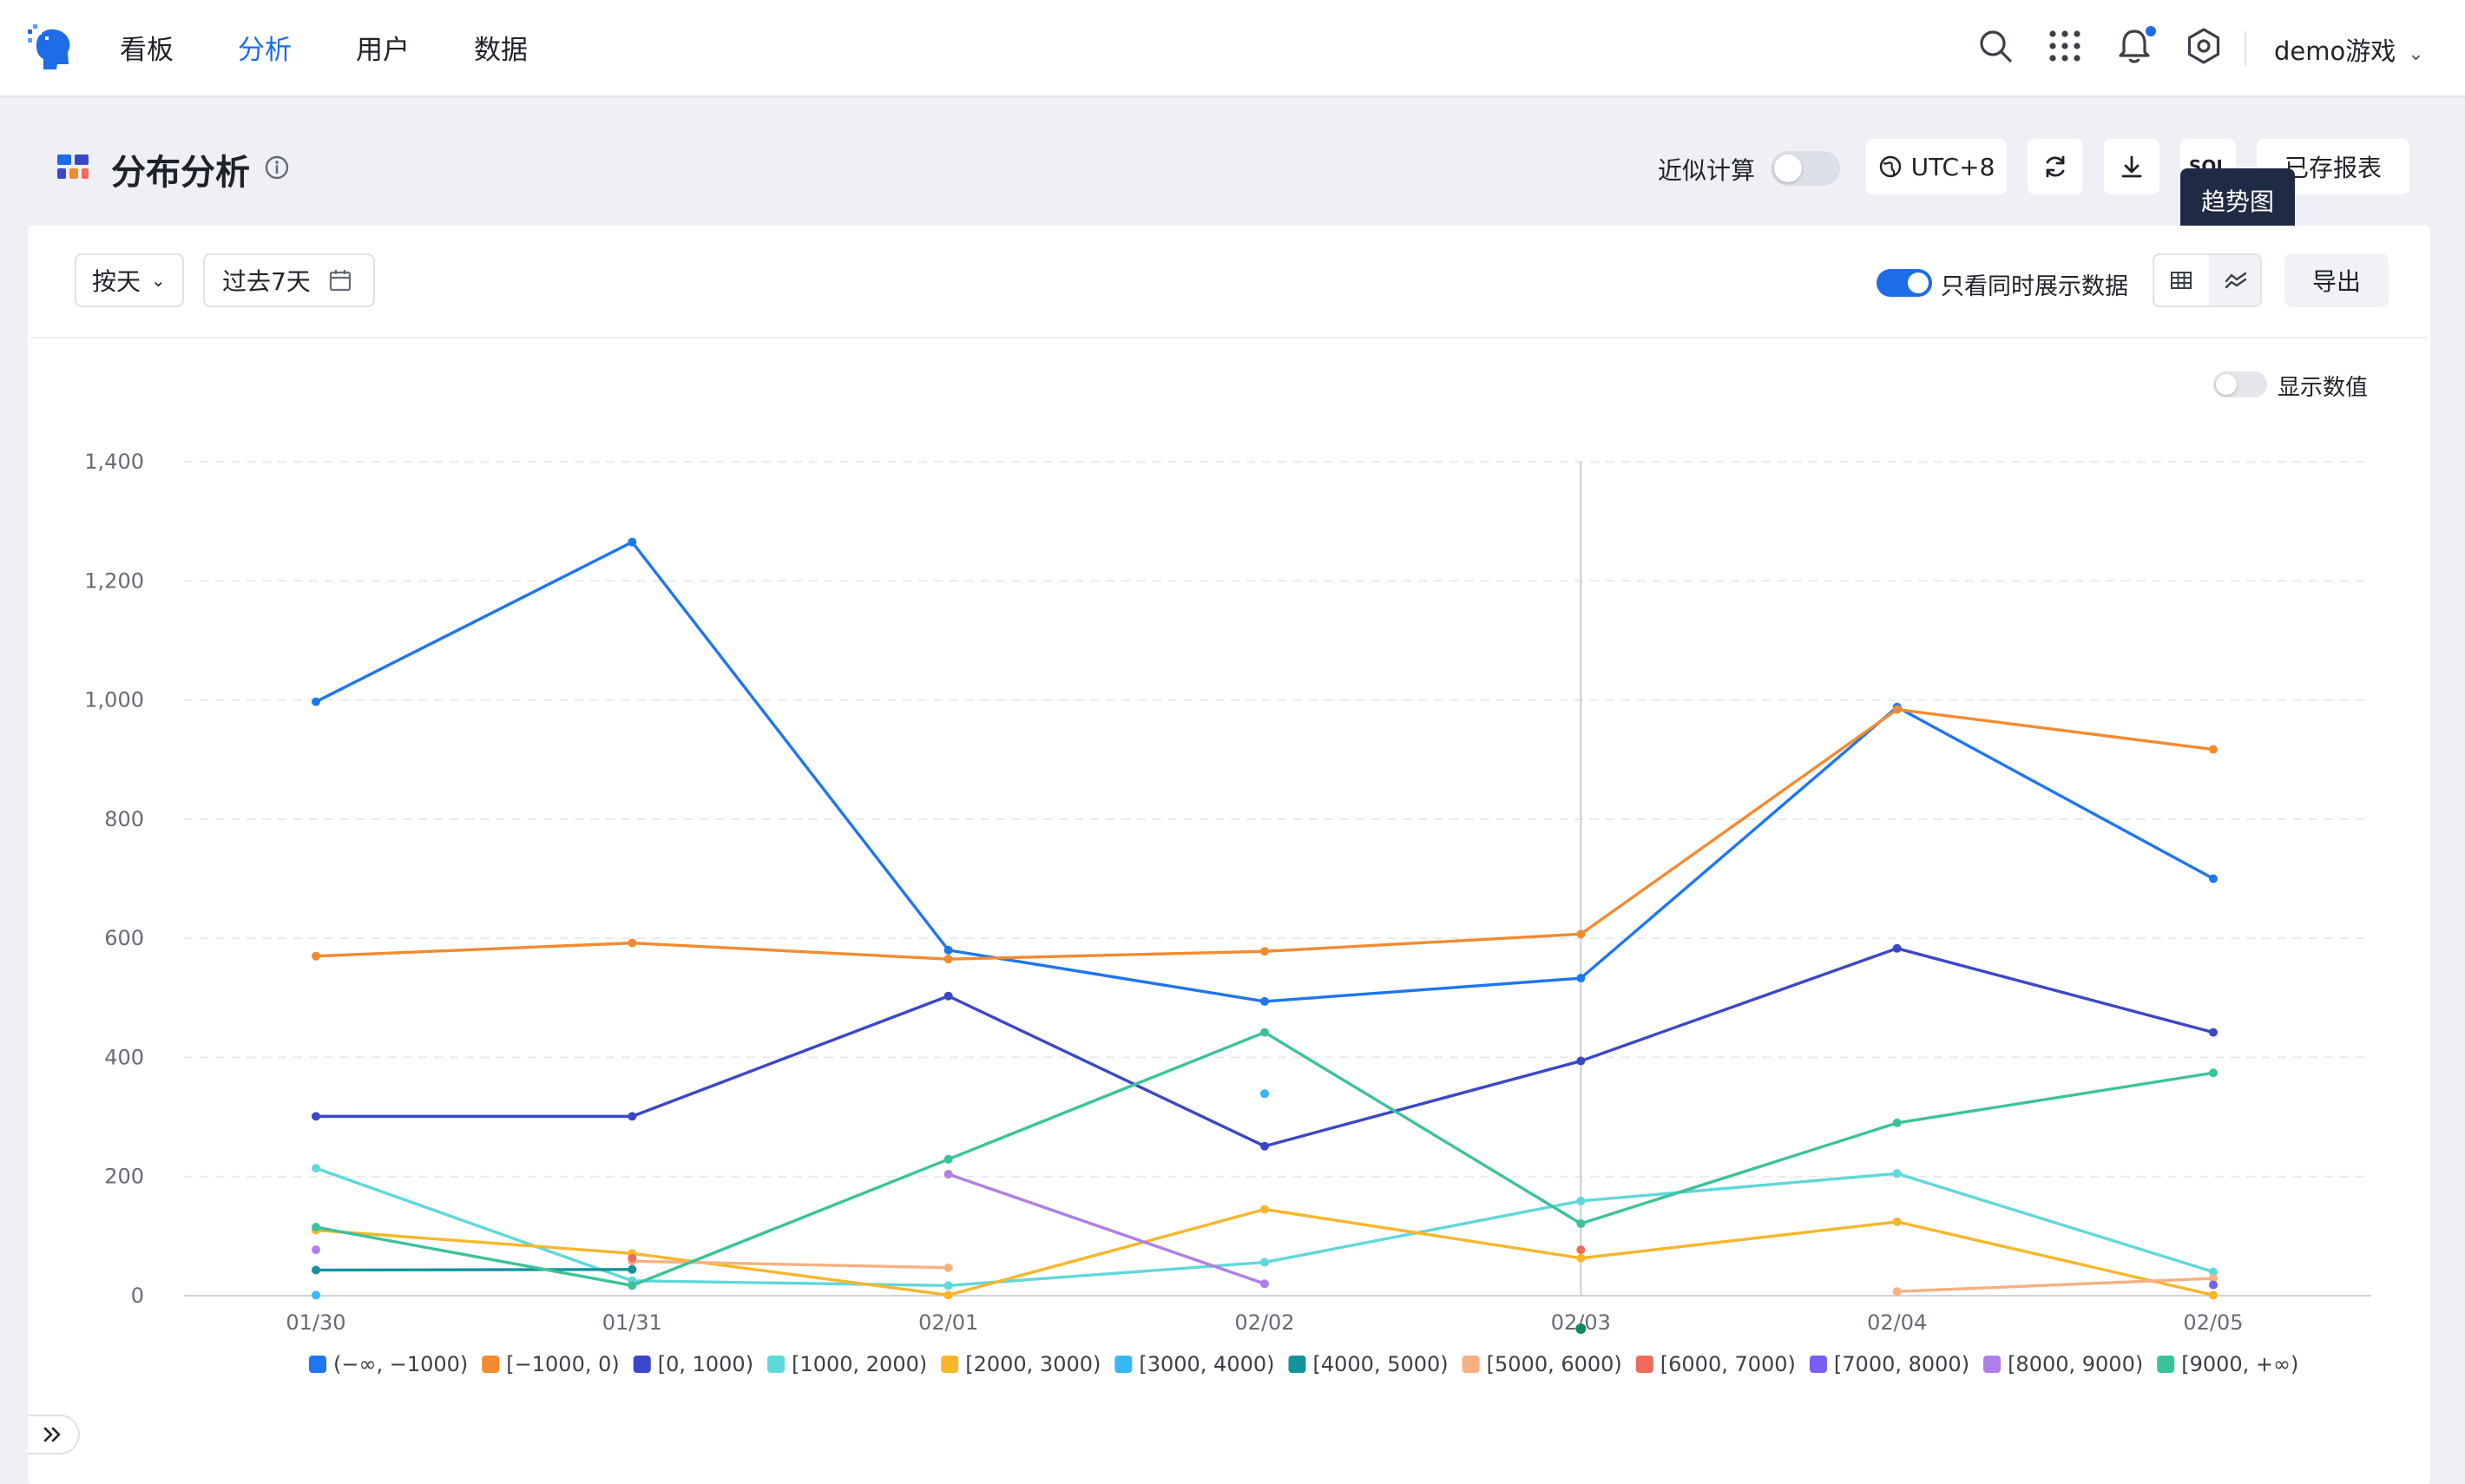 The image size is (2465, 1484). I want to click on refresh-button, so click(2055, 166).